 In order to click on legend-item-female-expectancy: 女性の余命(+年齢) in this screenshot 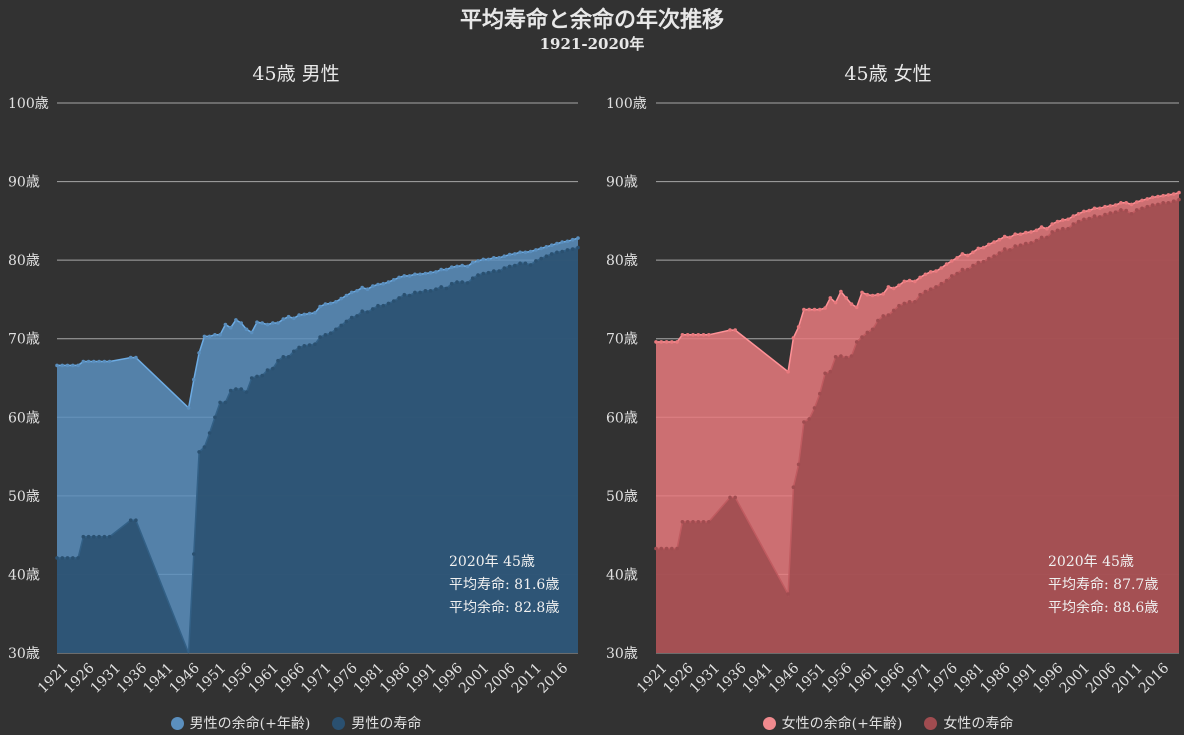, I will do `click(832, 723)`.